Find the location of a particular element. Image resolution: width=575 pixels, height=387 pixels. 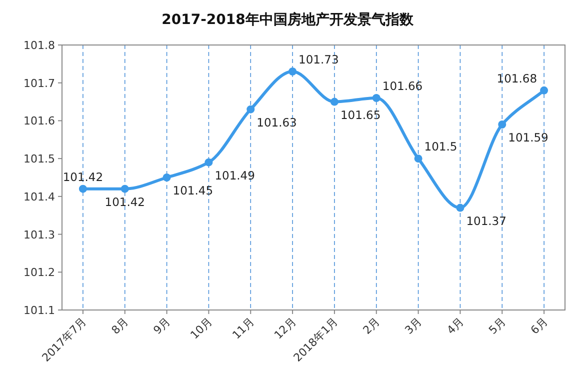

x-tick-label: 6月 is located at coordinates (539, 325).